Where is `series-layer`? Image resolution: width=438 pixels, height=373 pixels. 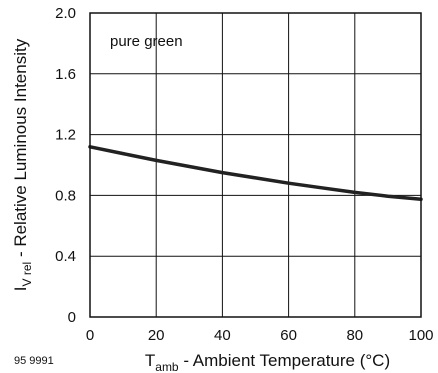 series-layer is located at coordinates (255, 173).